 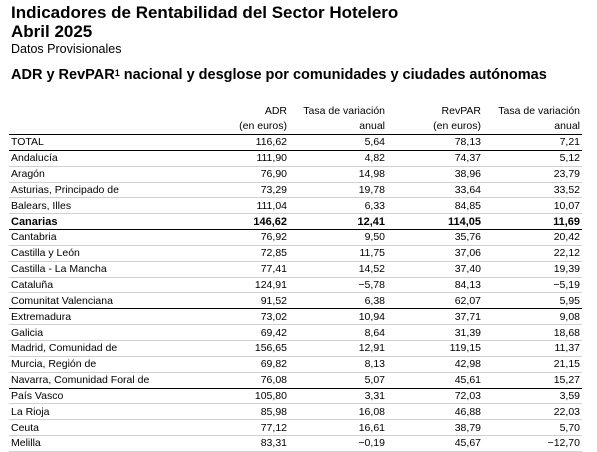 I want to click on cell-tasa-revpar: 5,12, so click(x=532, y=158).